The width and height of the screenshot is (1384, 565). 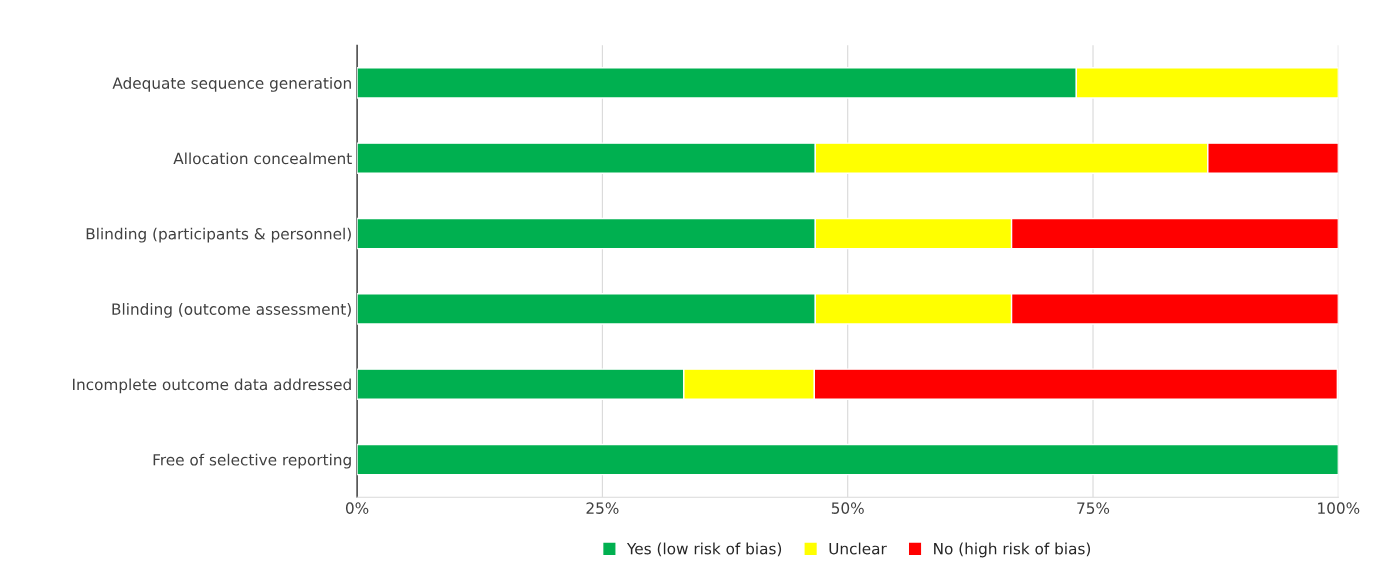 I want to click on legend-label: Yes (low risk of bias), so click(x=704, y=549).